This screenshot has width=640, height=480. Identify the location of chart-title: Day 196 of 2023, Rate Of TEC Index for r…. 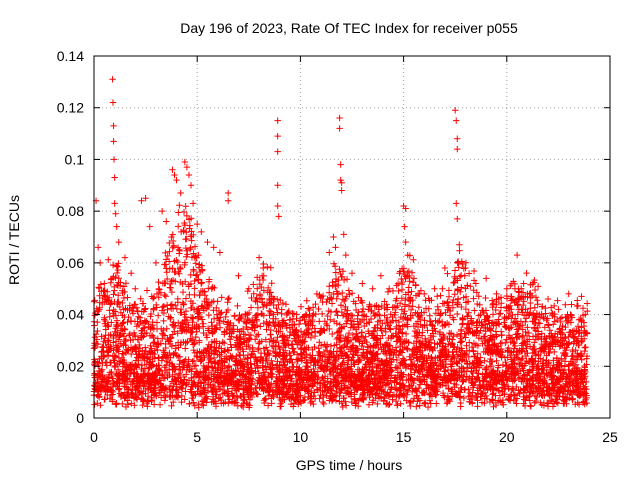
(349, 28).